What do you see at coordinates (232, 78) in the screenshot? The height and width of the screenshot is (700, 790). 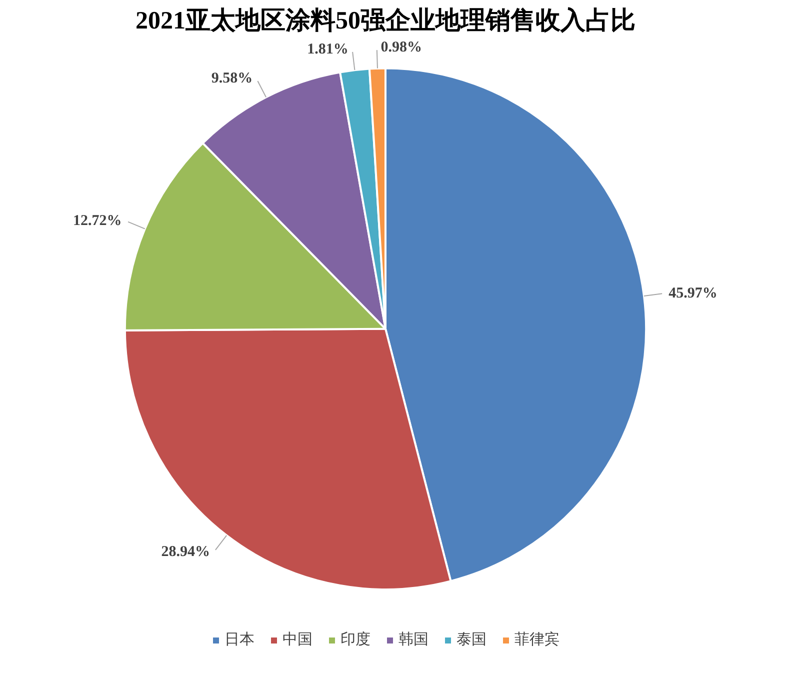 I see `data-label: 9.58%` at bounding box center [232, 78].